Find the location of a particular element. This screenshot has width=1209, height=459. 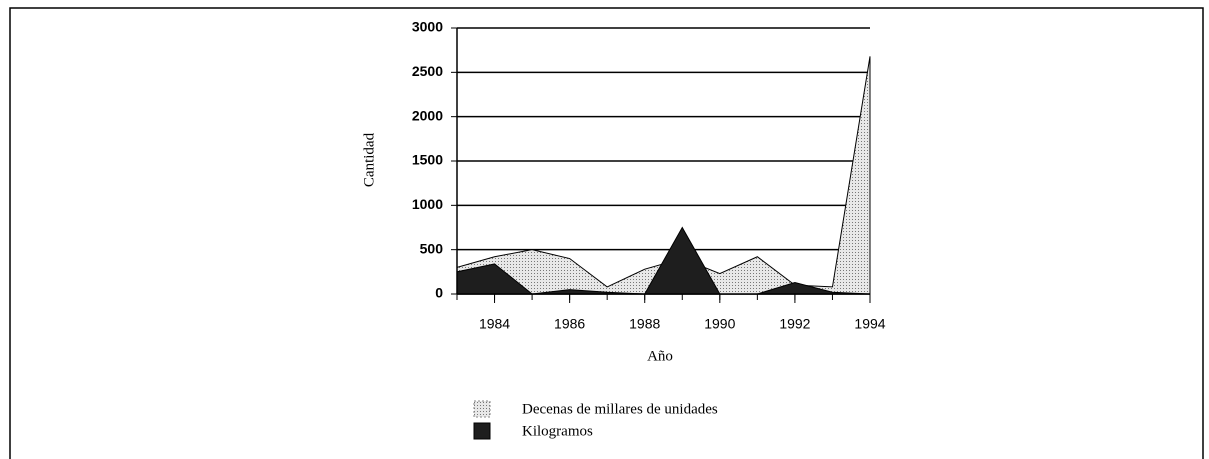

y-tick-label: 2500 is located at coordinates (427, 71).